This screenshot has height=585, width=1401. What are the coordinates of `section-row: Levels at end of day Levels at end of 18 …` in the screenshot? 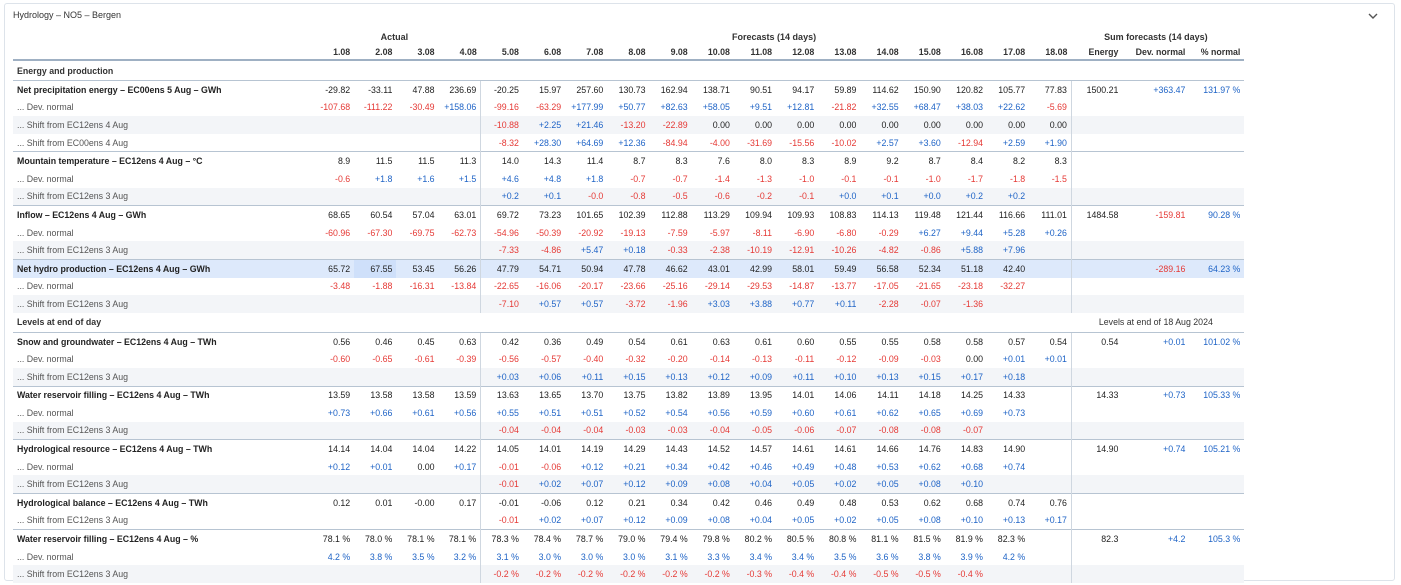 It's located at (628, 323).